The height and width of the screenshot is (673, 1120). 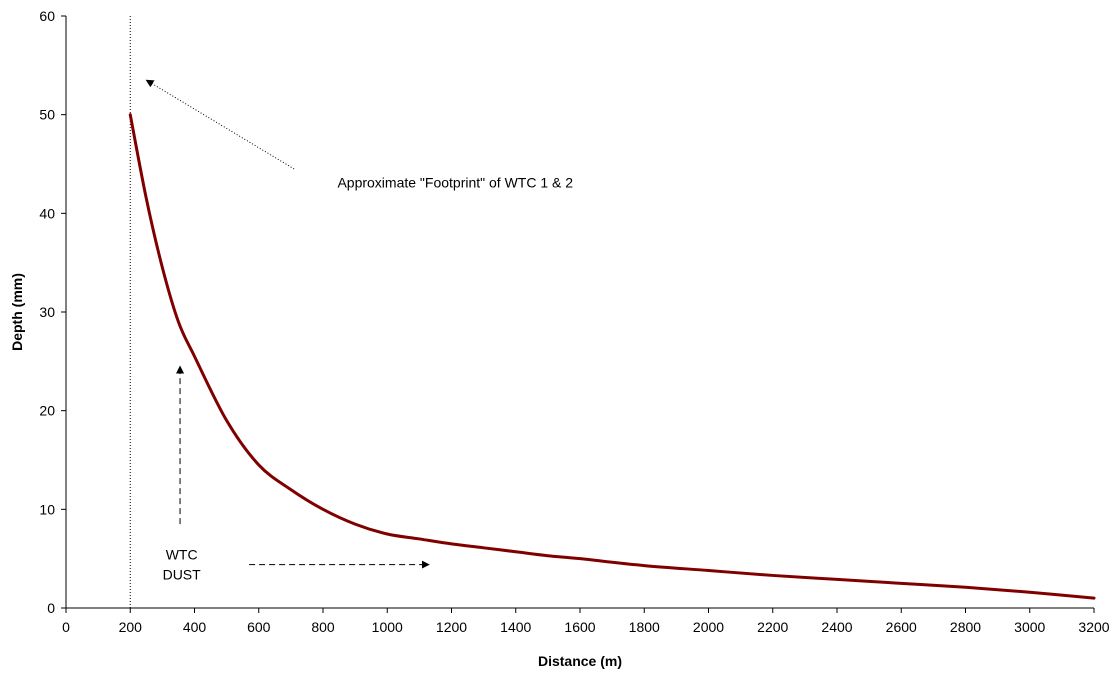 I want to click on x-tick-label: 0, so click(x=66, y=627).